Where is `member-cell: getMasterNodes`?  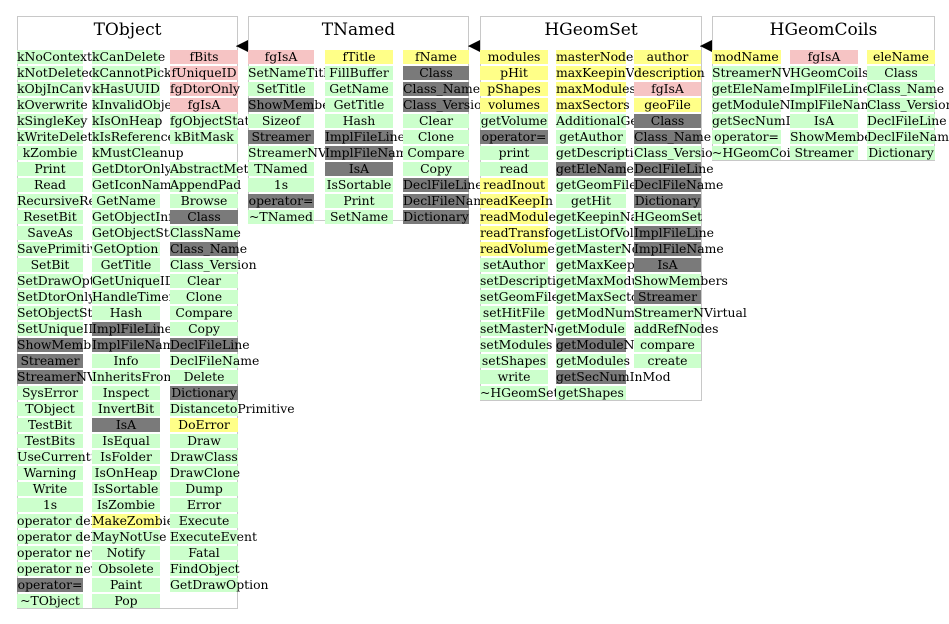 member-cell: getMasterNodes is located at coordinates (608, 248).